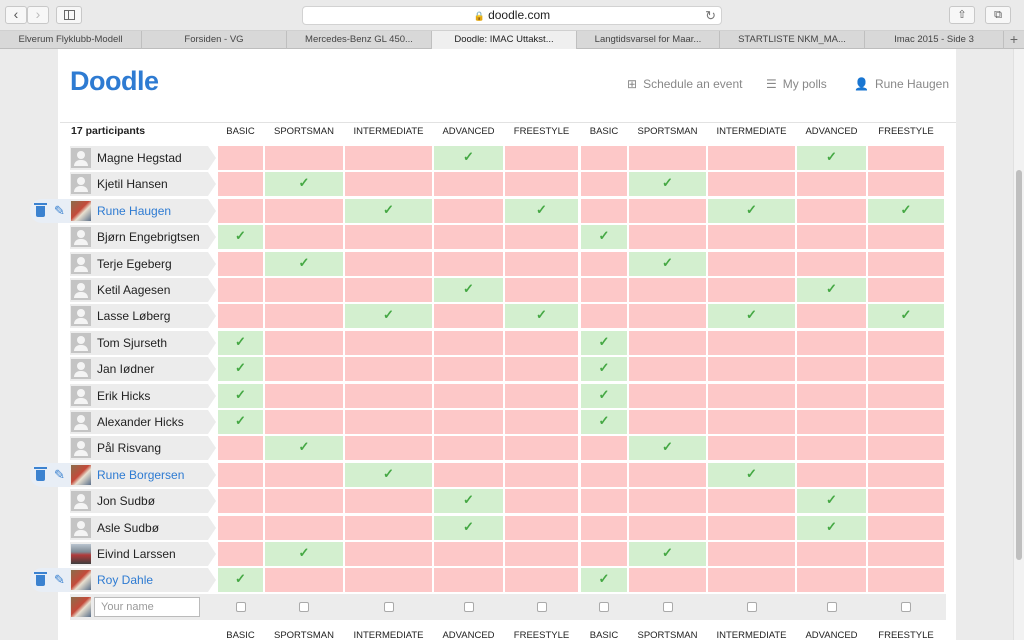 This screenshot has height=640, width=1024. What do you see at coordinates (143, 396) in the screenshot?
I see `participant-name-cell: Erik Hicks` at bounding box center [143, 396].